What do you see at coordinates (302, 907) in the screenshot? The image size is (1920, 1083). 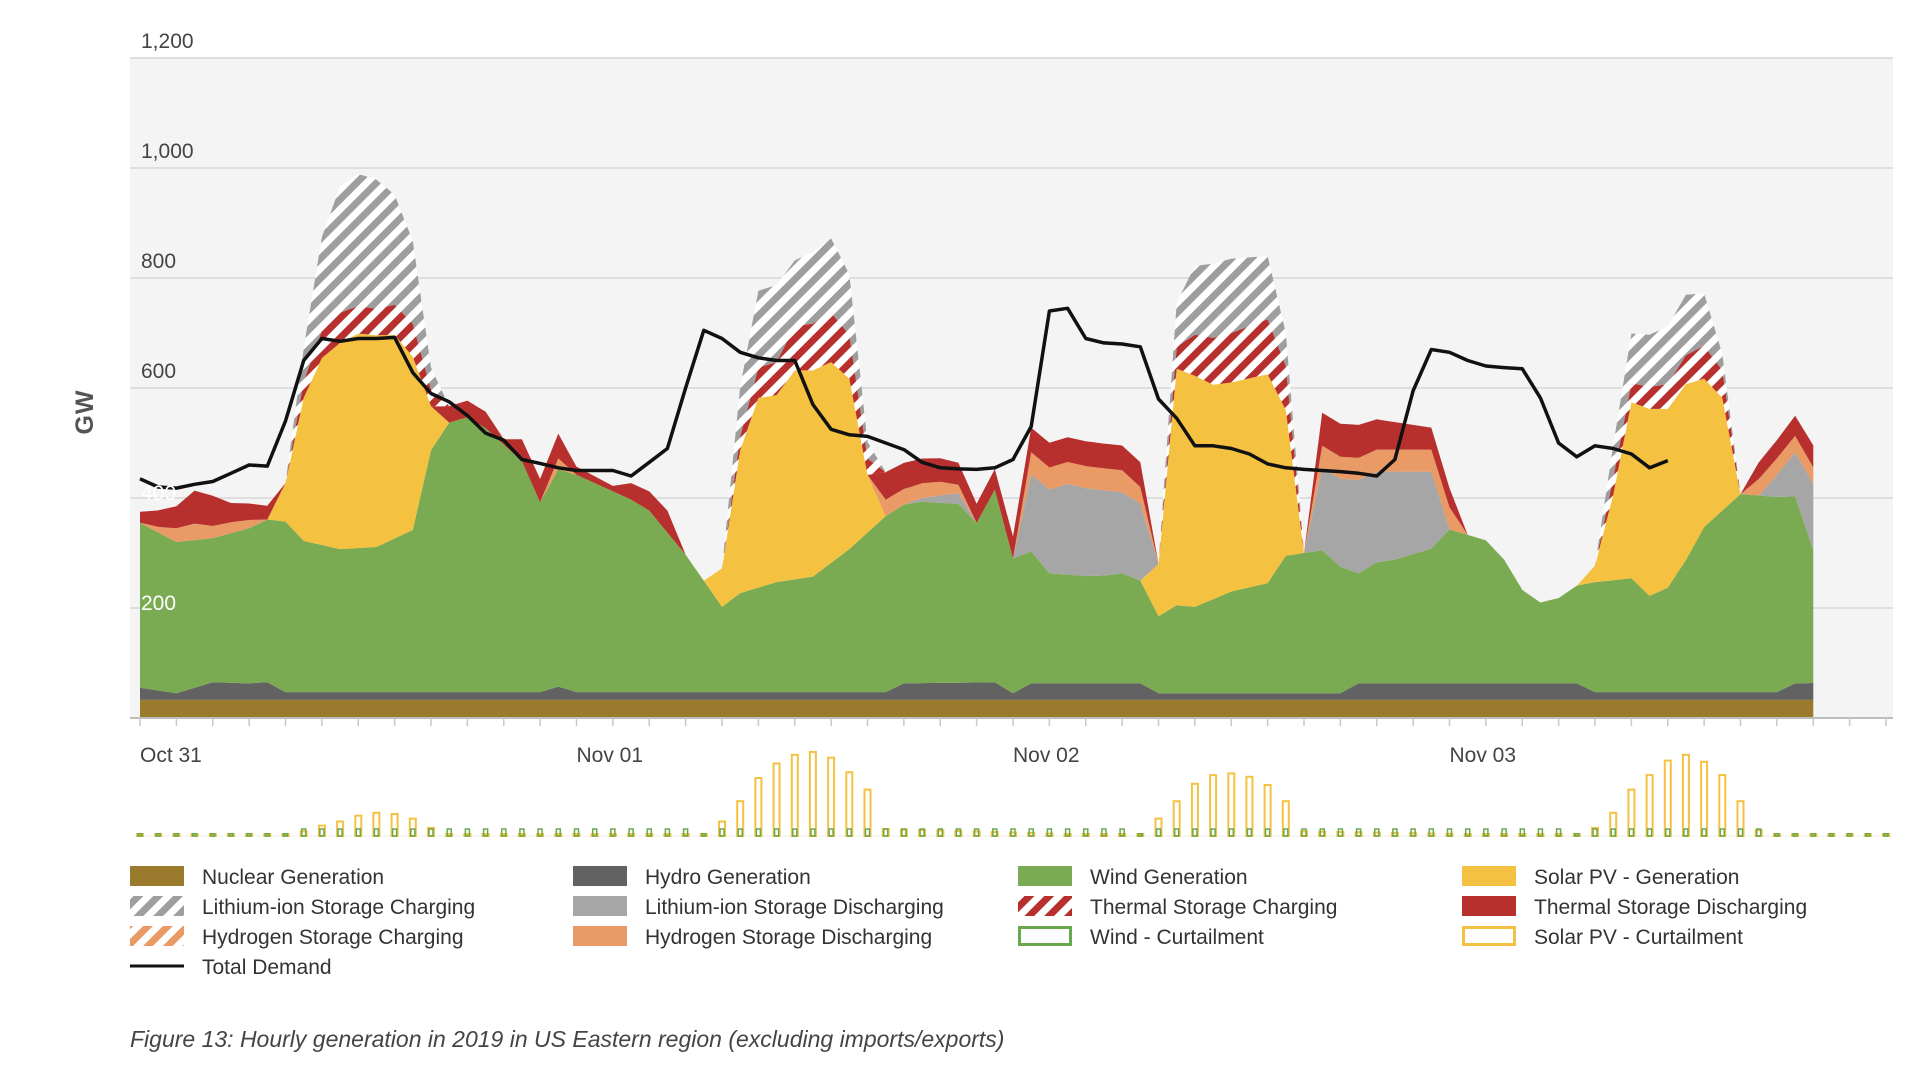 I see `legend-item-li-chg: Lithium-ion Storage Charging` at bounding box center [302, 907].